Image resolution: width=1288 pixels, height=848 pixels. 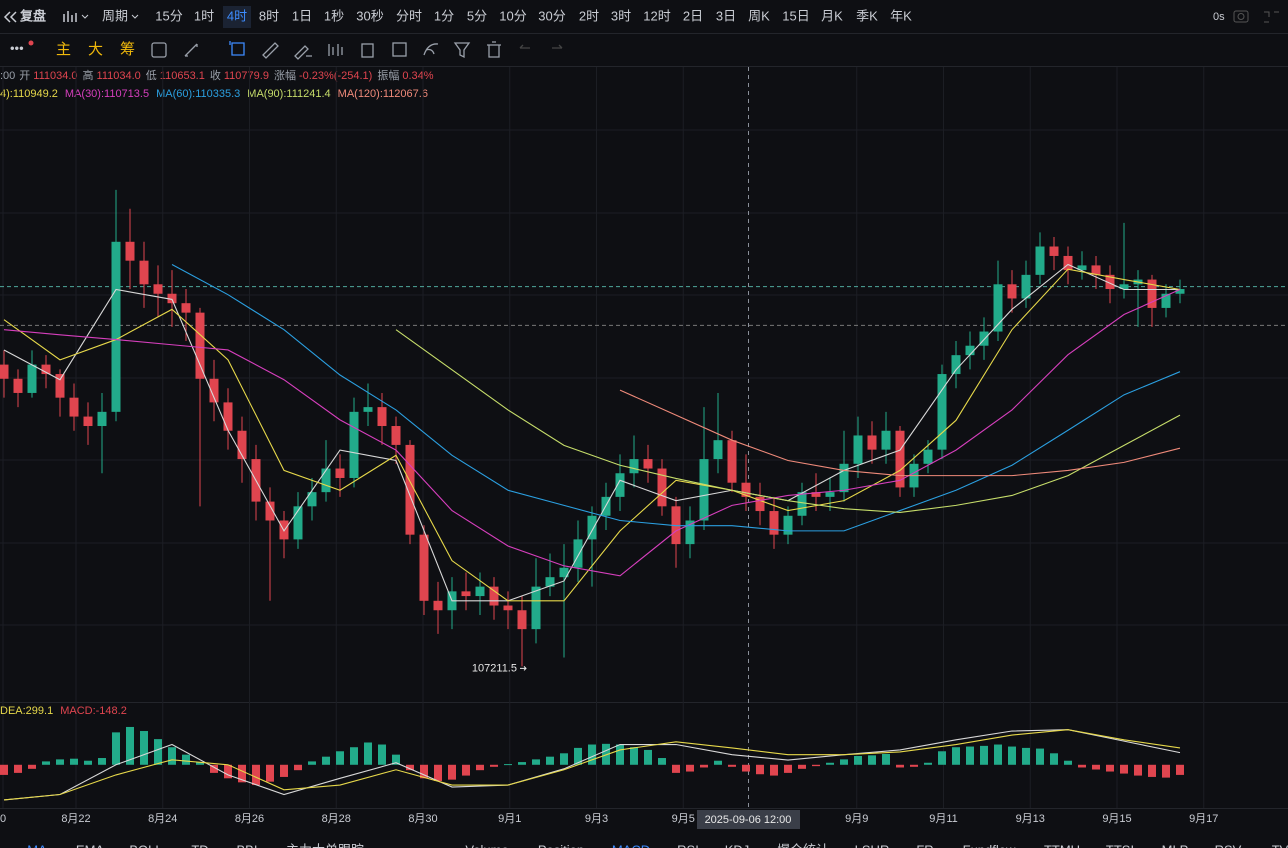 I want to click on camera-icon, so click(x=1241, y=16).